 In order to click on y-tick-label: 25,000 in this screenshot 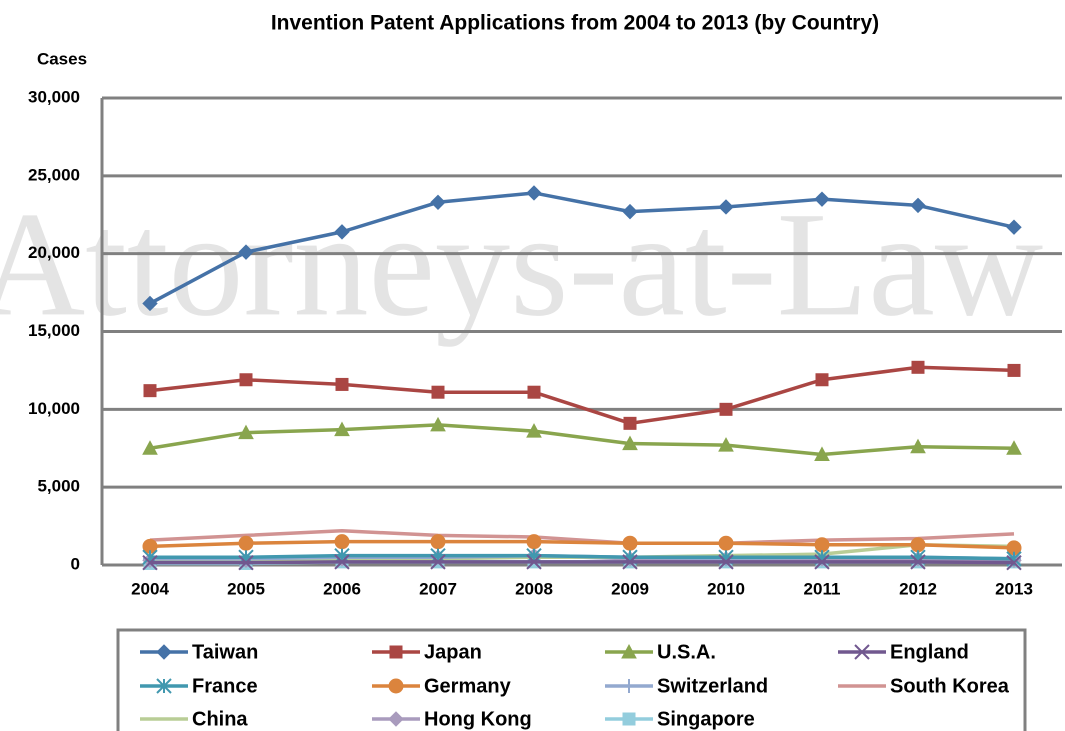, I will do `click(54, 174)`.